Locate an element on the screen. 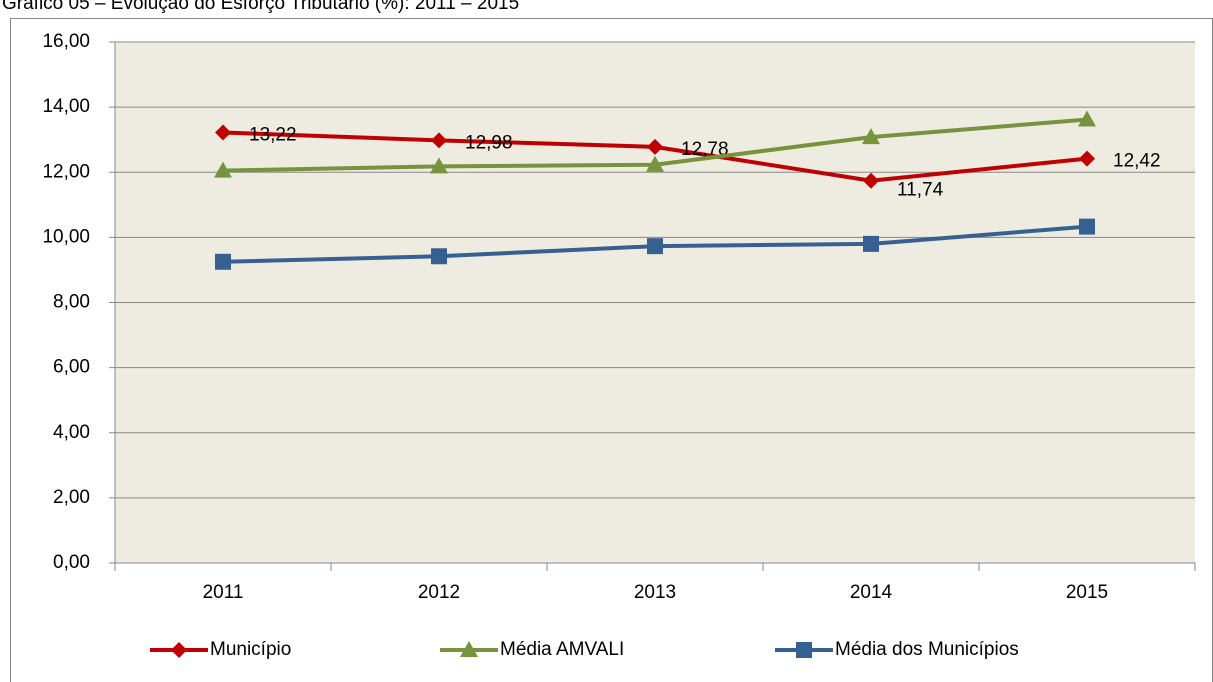 Image resolution: width=1213 pixels, height=682 pixels. x-tick-label: 2013 is located at coordinates (655, 592).